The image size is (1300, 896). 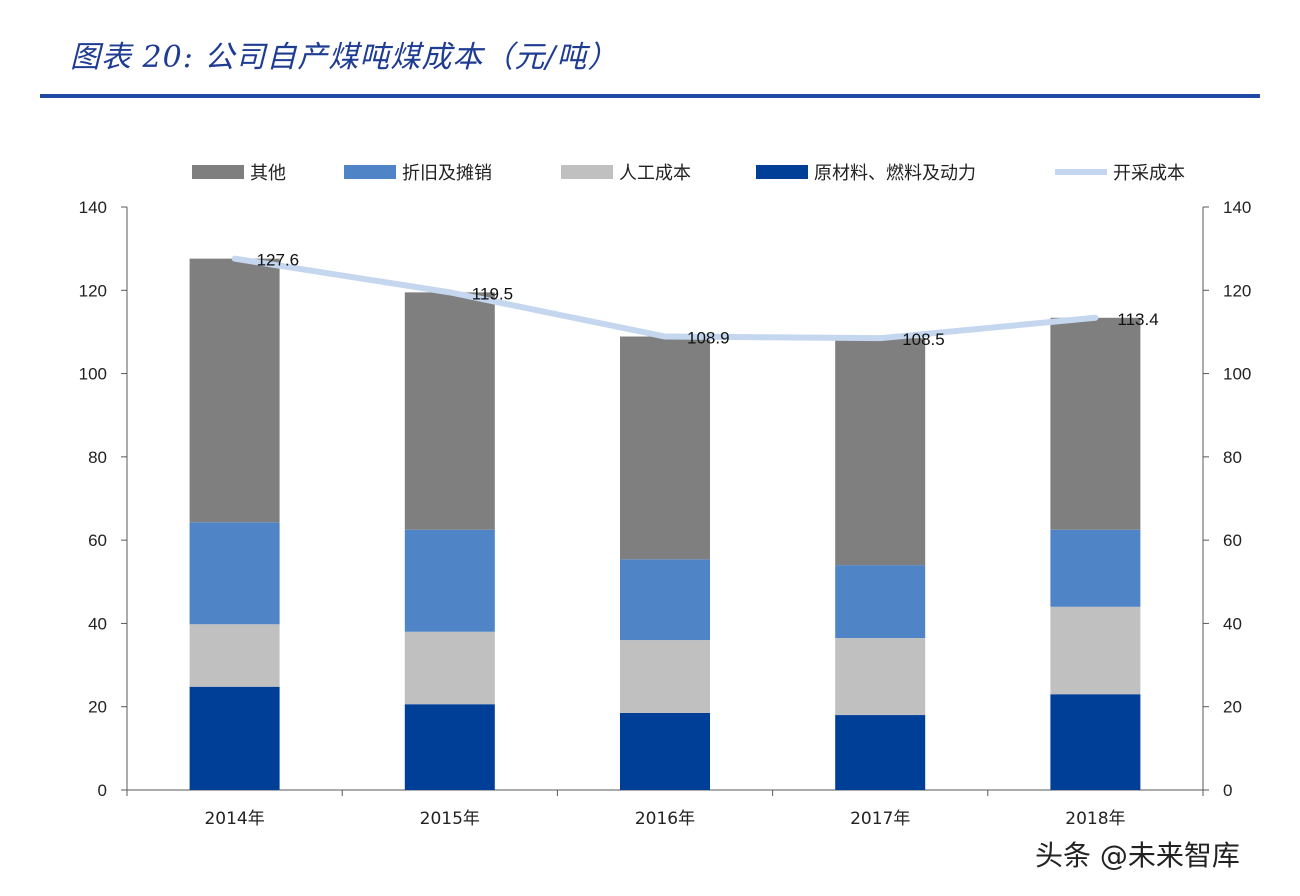 What do you see at coordinates (1237, 374) in the screenshot?
I see `y2-tick-label: 100` at bounding box center [1237, 374].